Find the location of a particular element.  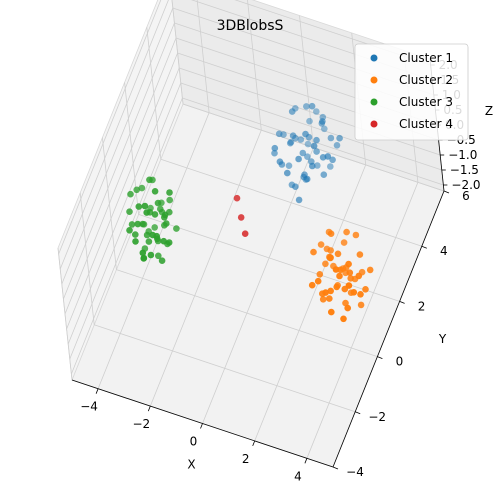

z-tick-label: −2.0 is located at coordinates (465, 185).